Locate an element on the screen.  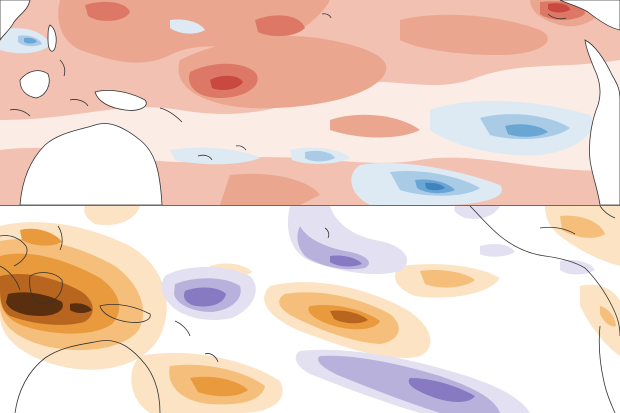
borneo-island is located at coordinates (34, 84).